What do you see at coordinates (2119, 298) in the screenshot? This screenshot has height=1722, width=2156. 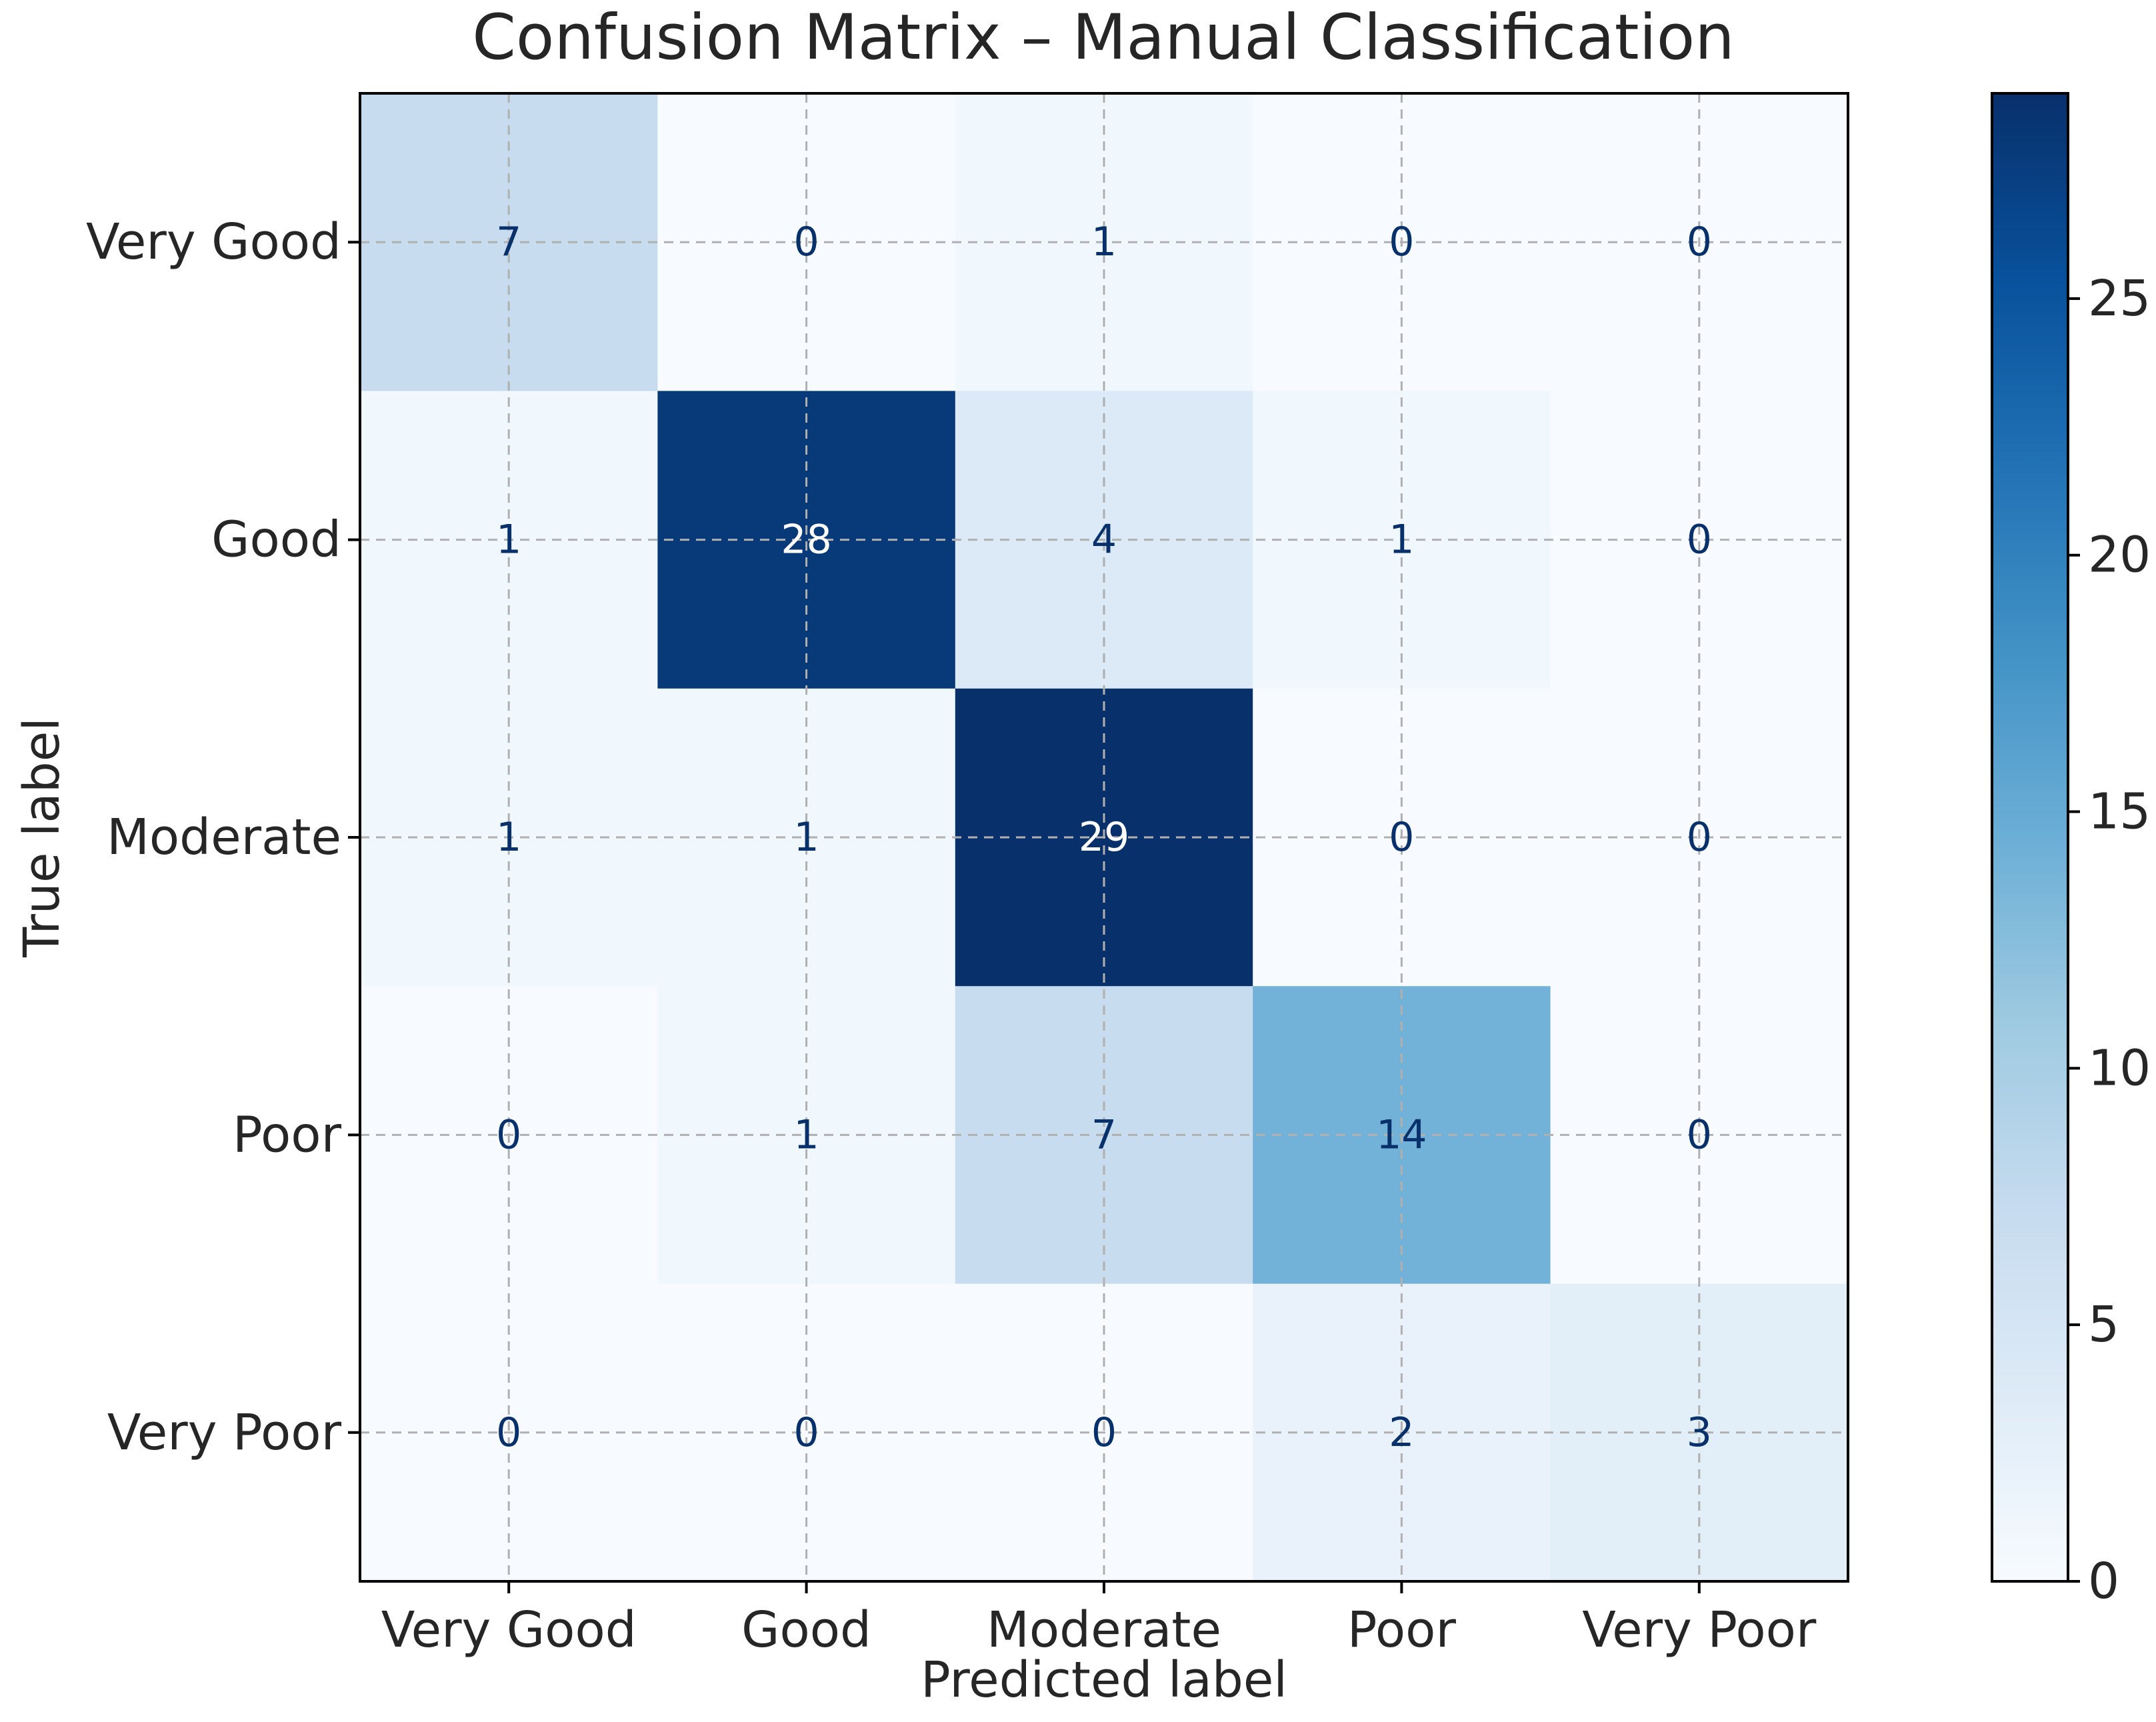 I see `colorbar-tick-label: 25` at bounding box center [2119, 298].